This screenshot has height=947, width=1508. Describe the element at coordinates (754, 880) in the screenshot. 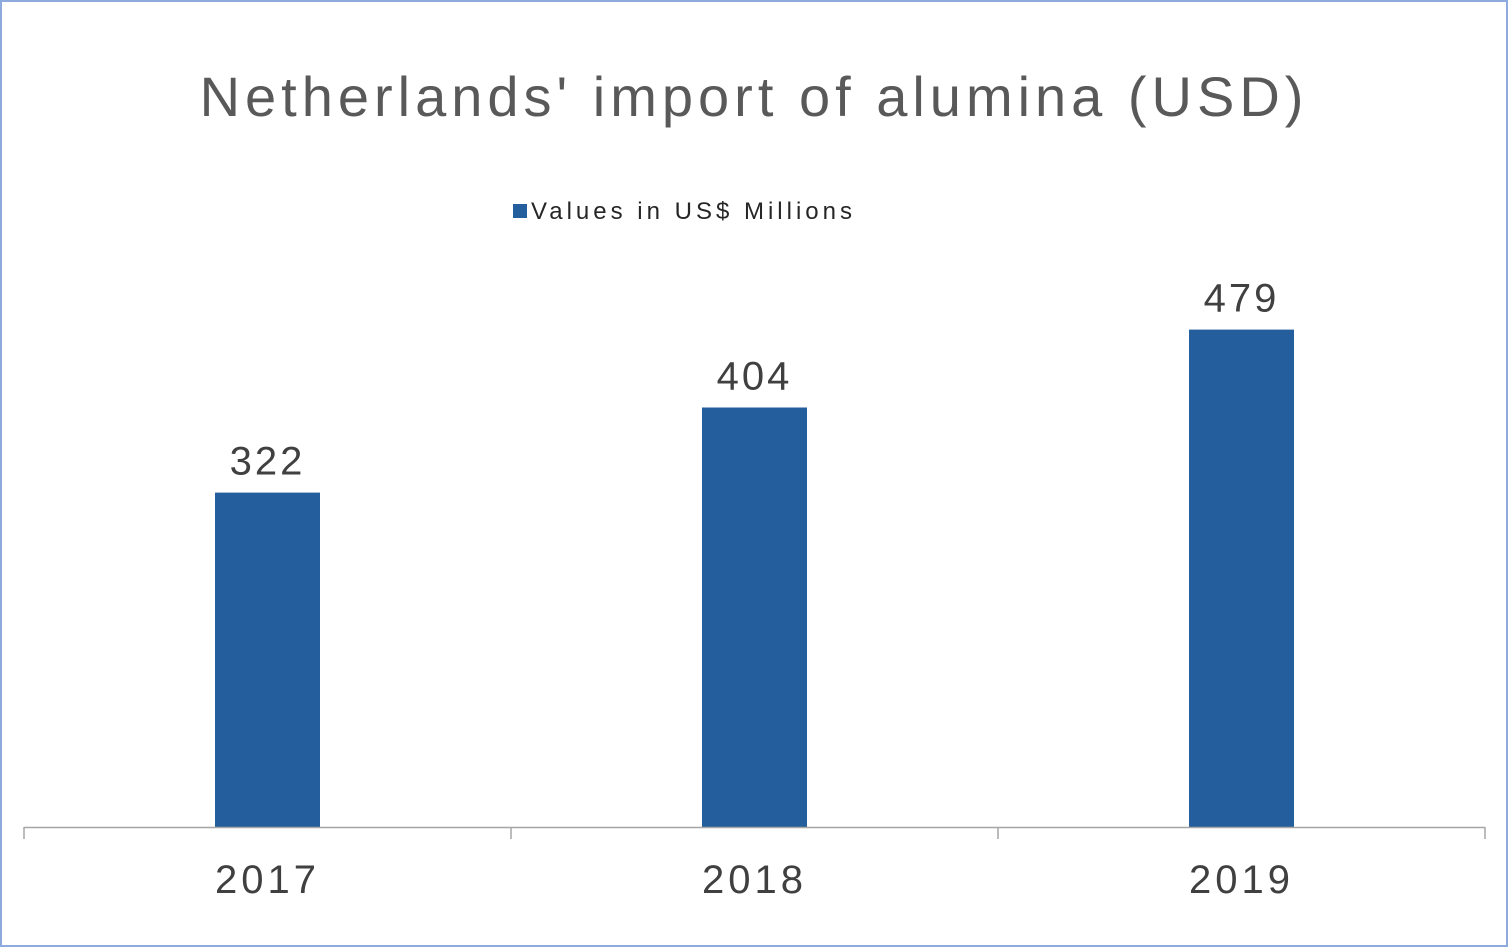

I see `category-label-2018: 2018` at that location.